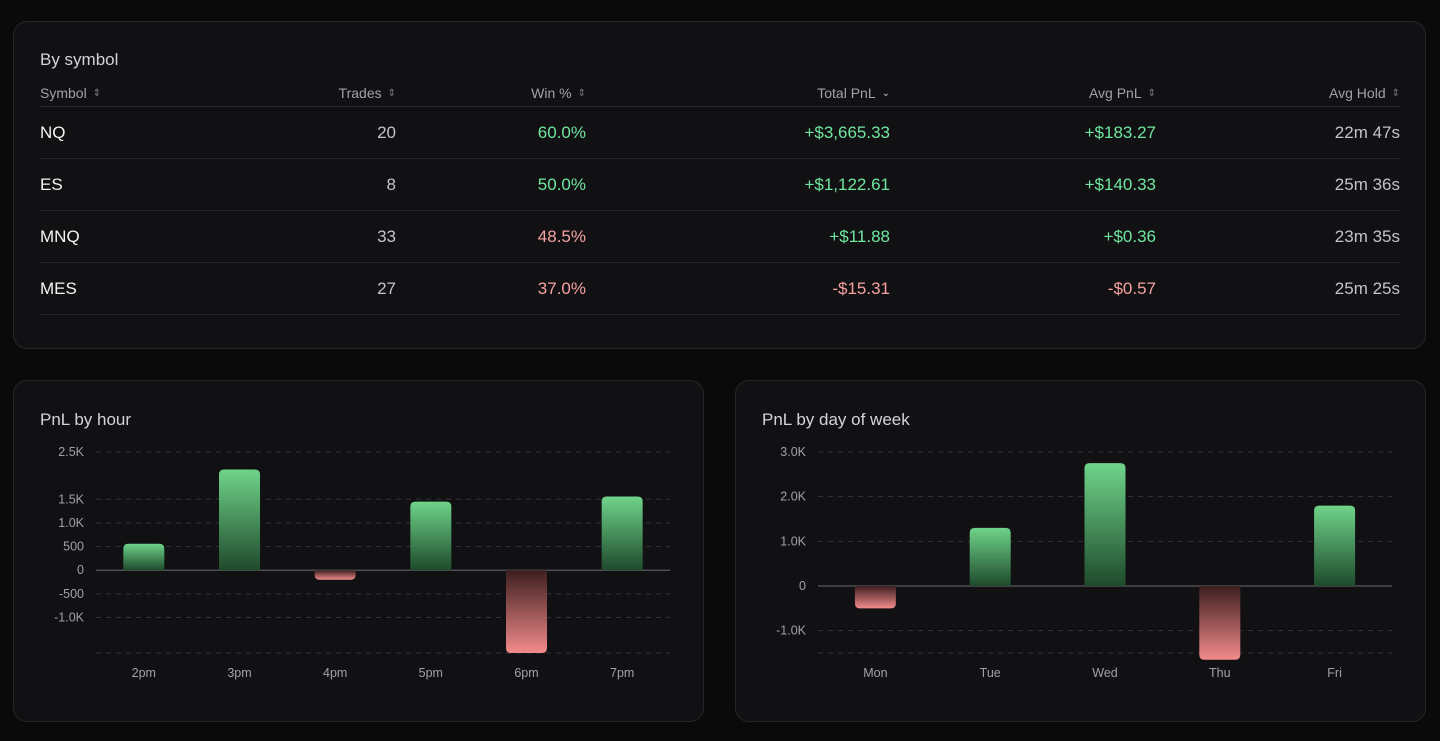 The height and width of the screenshot is (741, 1440). I want to click on total-pnl-cell: +$11.88, so click(738, 236).